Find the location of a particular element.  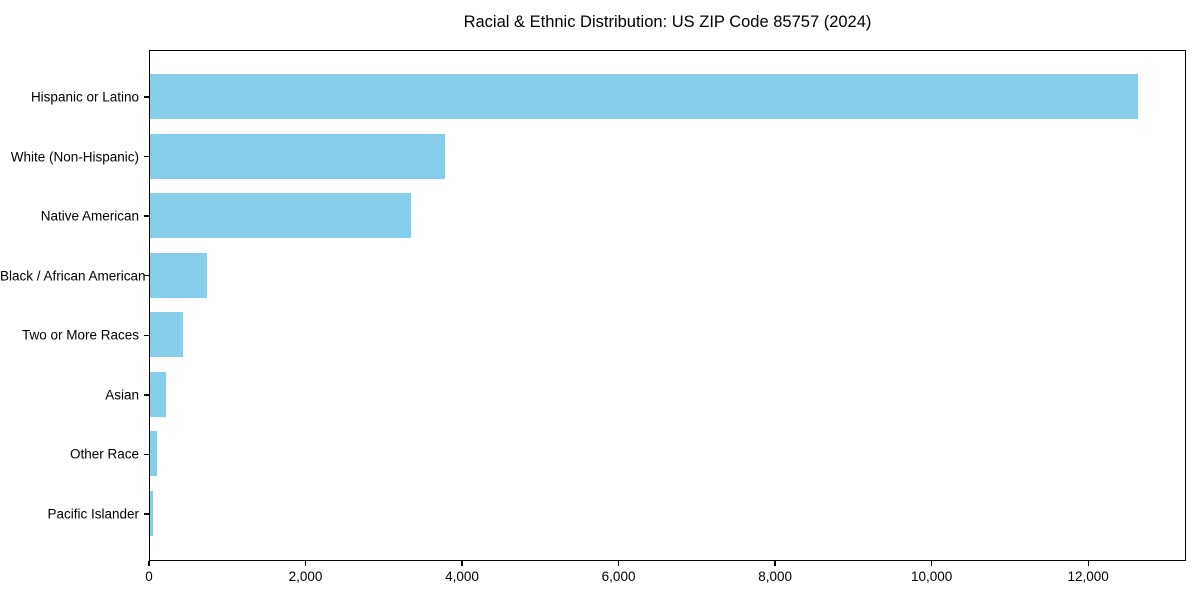

category-label: Two or More Races is located at coordinates (80, 335).